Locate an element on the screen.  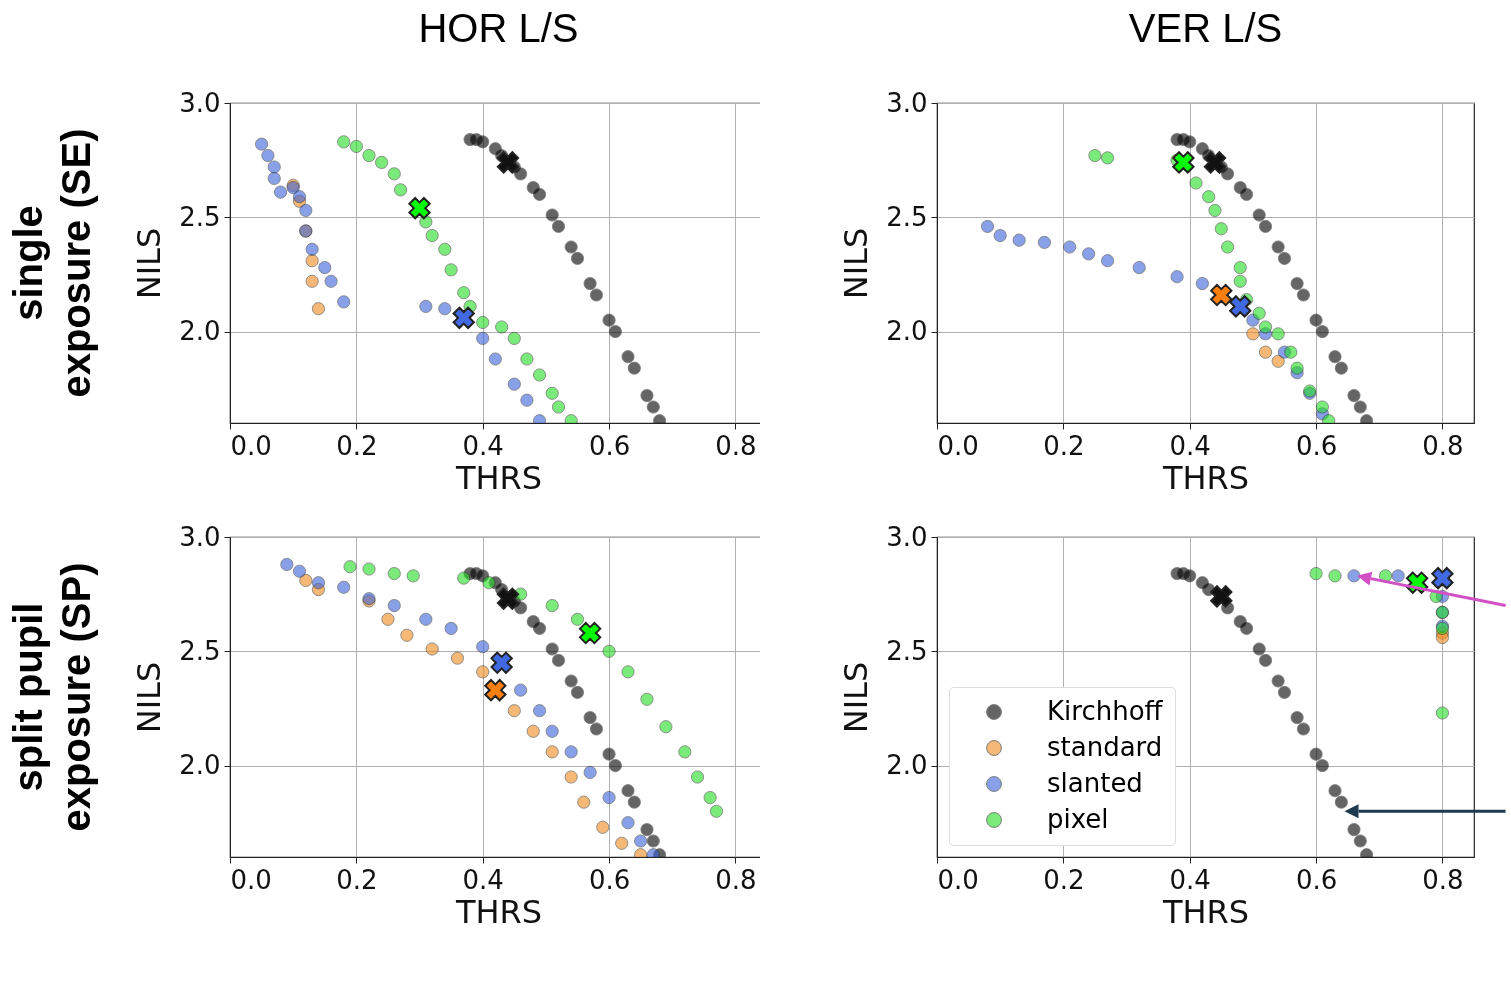
x-tick-label: 0.4 is located at coordinates (483, 445).